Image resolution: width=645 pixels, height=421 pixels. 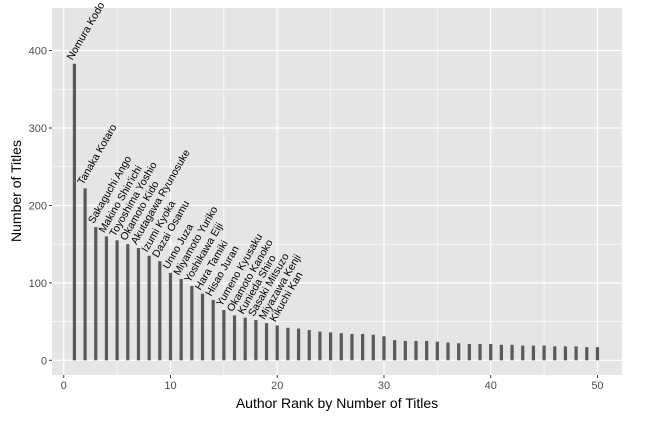 What do you see at coordinates (332, 383) in the screenshot?
I see `x-axis: 0 10 20 30 40 50` at bounding box center [332, 383].